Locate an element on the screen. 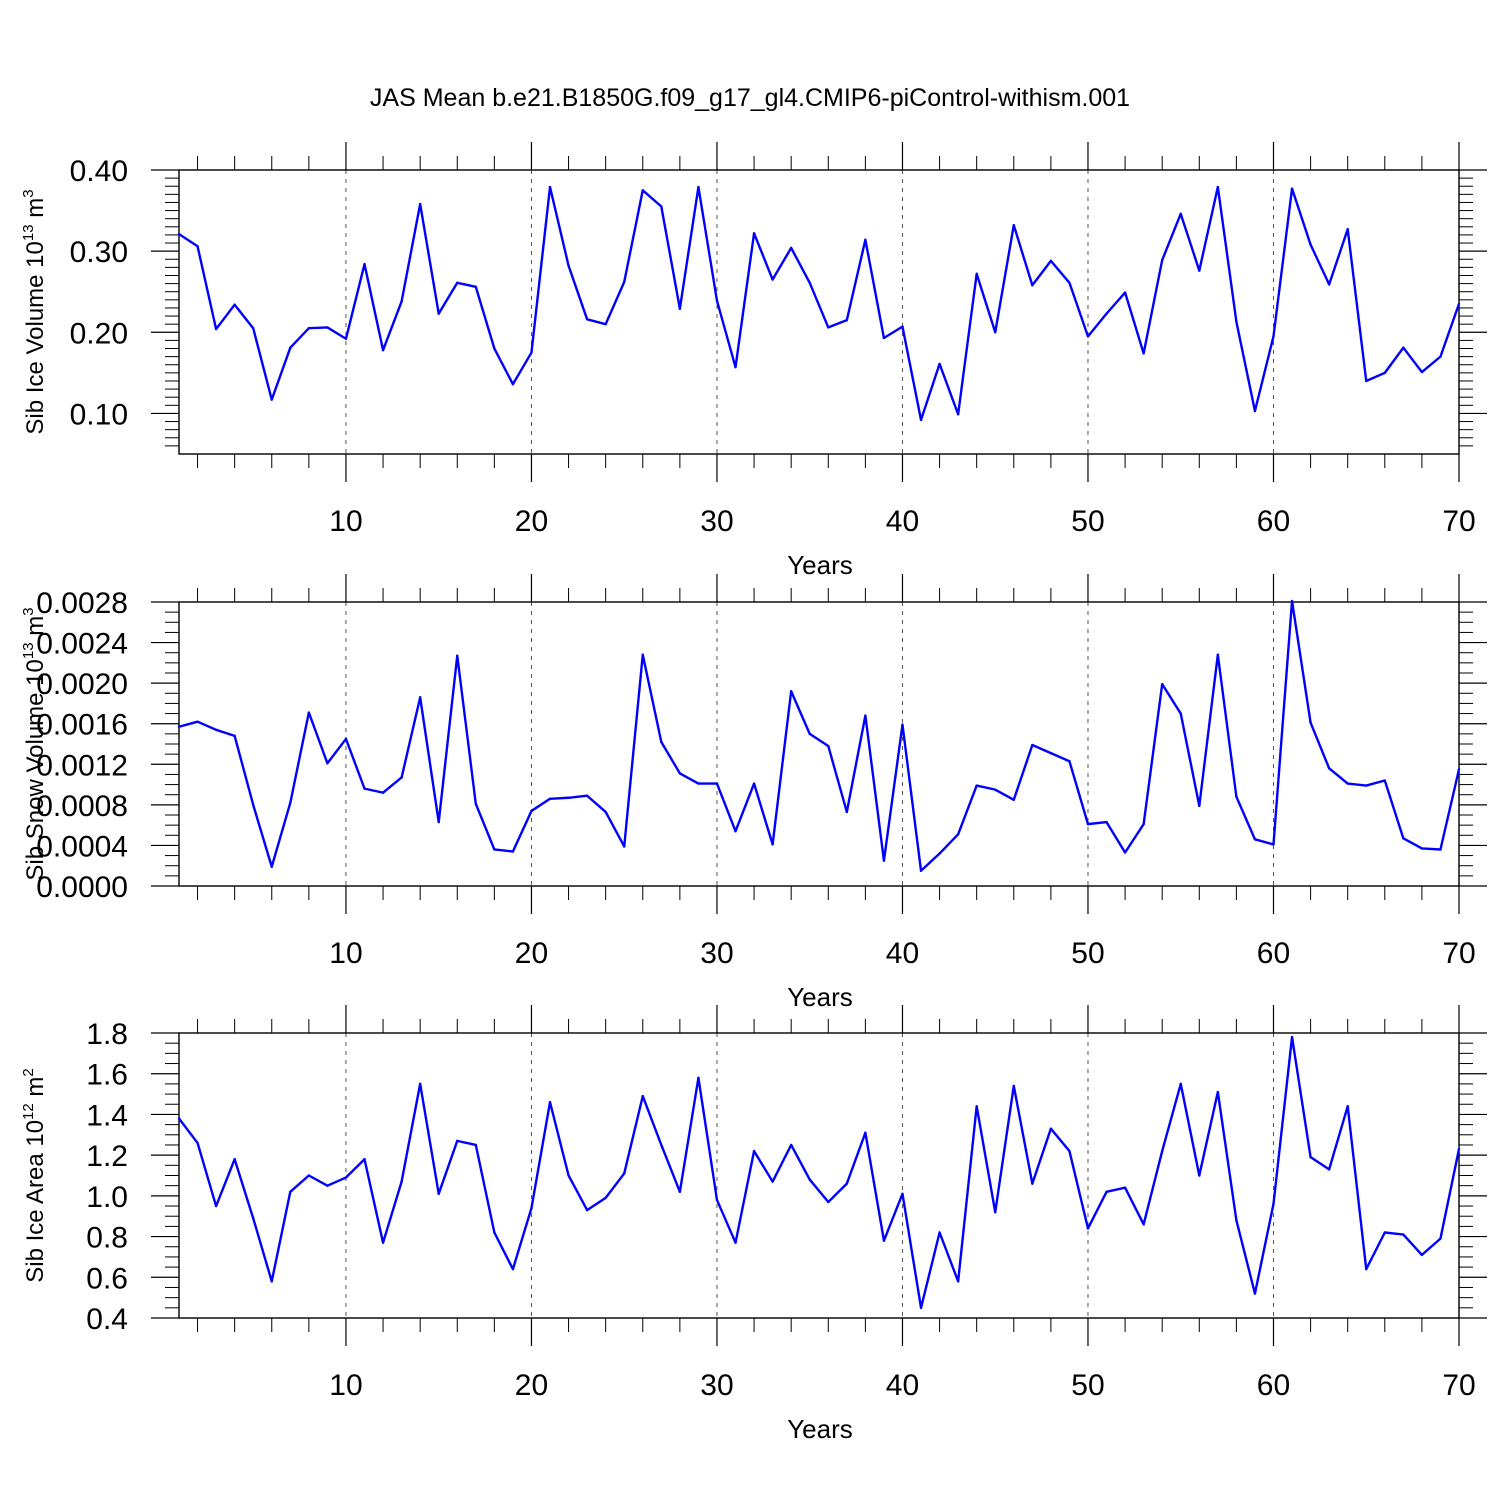 Image resolution: width=1500 pixels, height=1500 pixels. chart-1-series-line is located at coordinates (819, 303).